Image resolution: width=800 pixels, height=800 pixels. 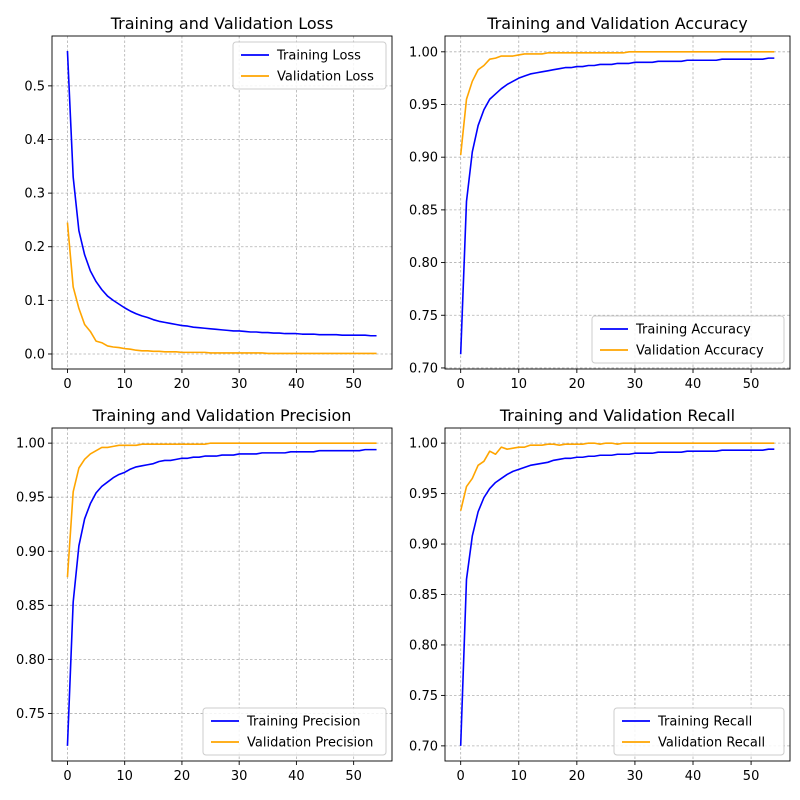 I want to click on chart-title: Training and Validation Precision, so click(x=222, y=415).